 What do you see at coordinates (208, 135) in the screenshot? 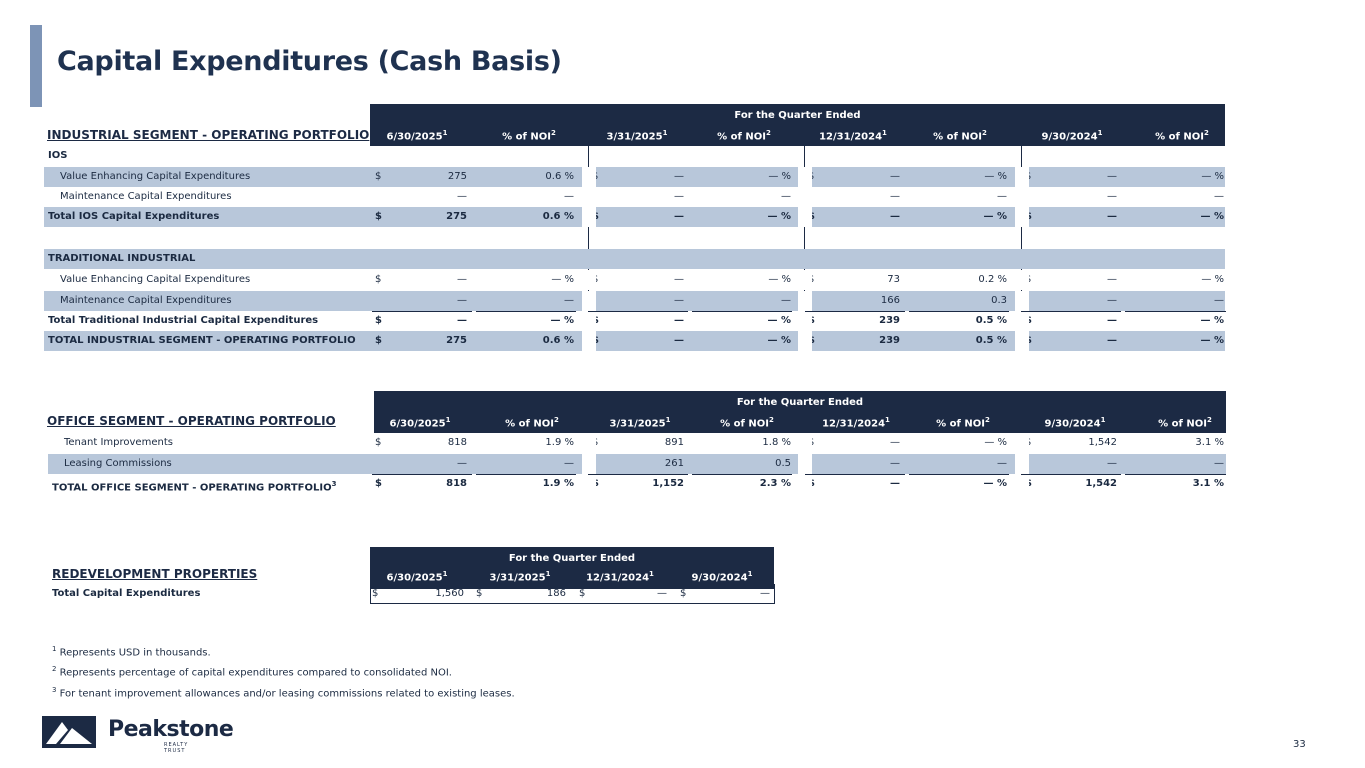
I see `segment-title: INDUSTRIAL SEGMENT - OPERATING PORTFOLIO` at bounding box center [208, 135].